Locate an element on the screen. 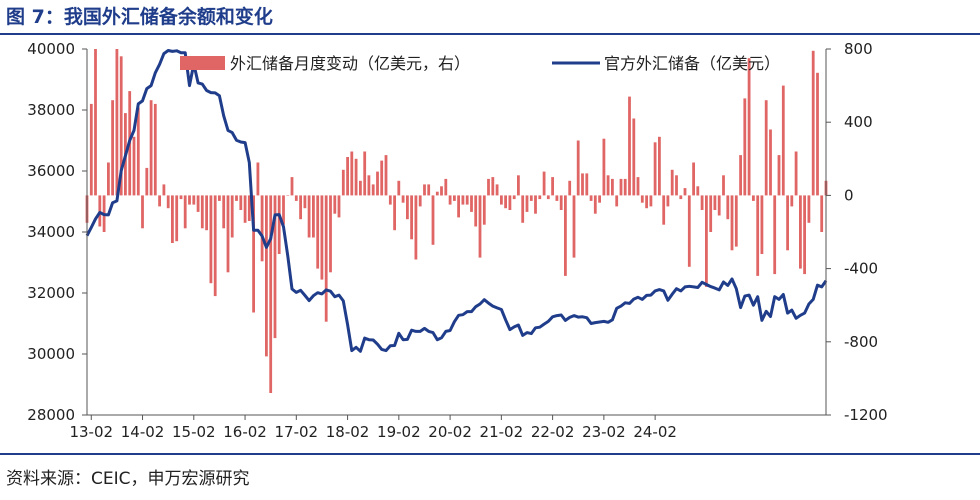 Image resolution: width=980 pixels, height=500 pixels. left-axis-ticks: 28000 30000 32000 34000 36000 38000 40000 is located at coordinates (57, 232).